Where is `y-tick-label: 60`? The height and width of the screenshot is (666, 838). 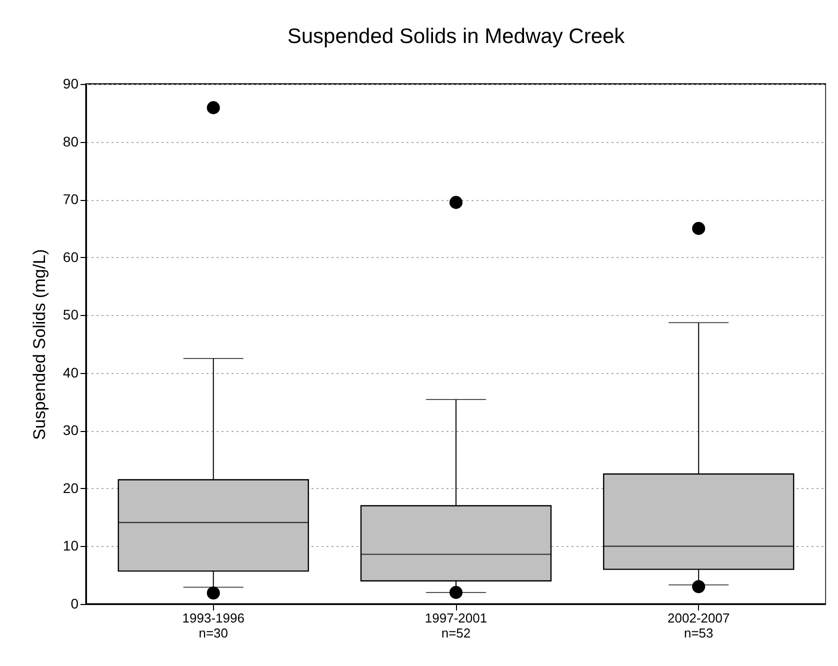 y-tick-label: 60 is located at coordinates (70, 256).